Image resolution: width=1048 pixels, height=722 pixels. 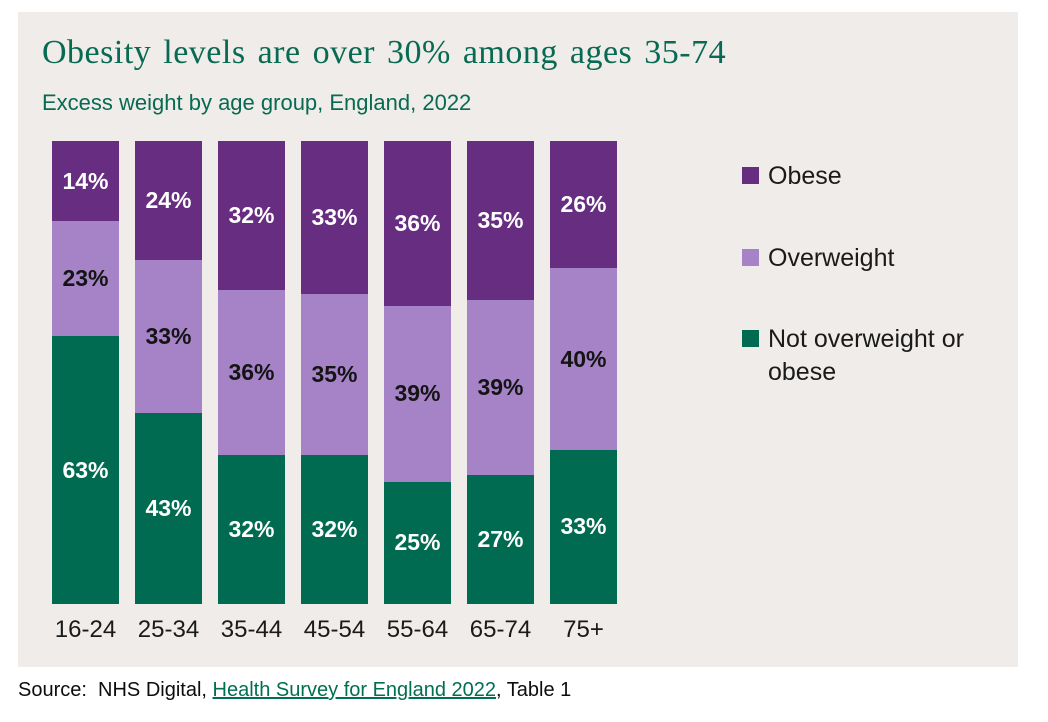 I want to click on bar-column-55-64: 36% 39% 25% 55-64, so click(x=417, y=392).